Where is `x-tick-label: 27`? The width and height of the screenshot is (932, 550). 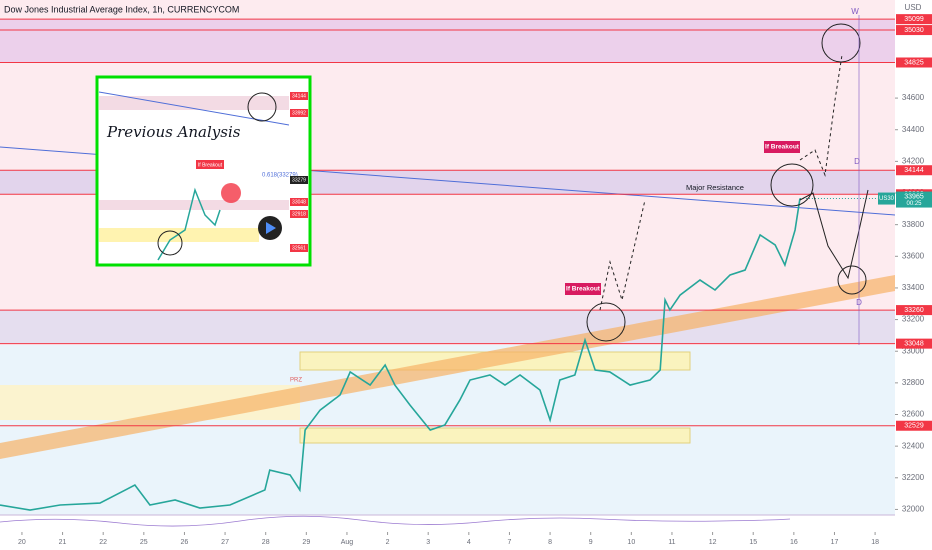 x-tick-label: 27 is located at coordinates (225, 542).